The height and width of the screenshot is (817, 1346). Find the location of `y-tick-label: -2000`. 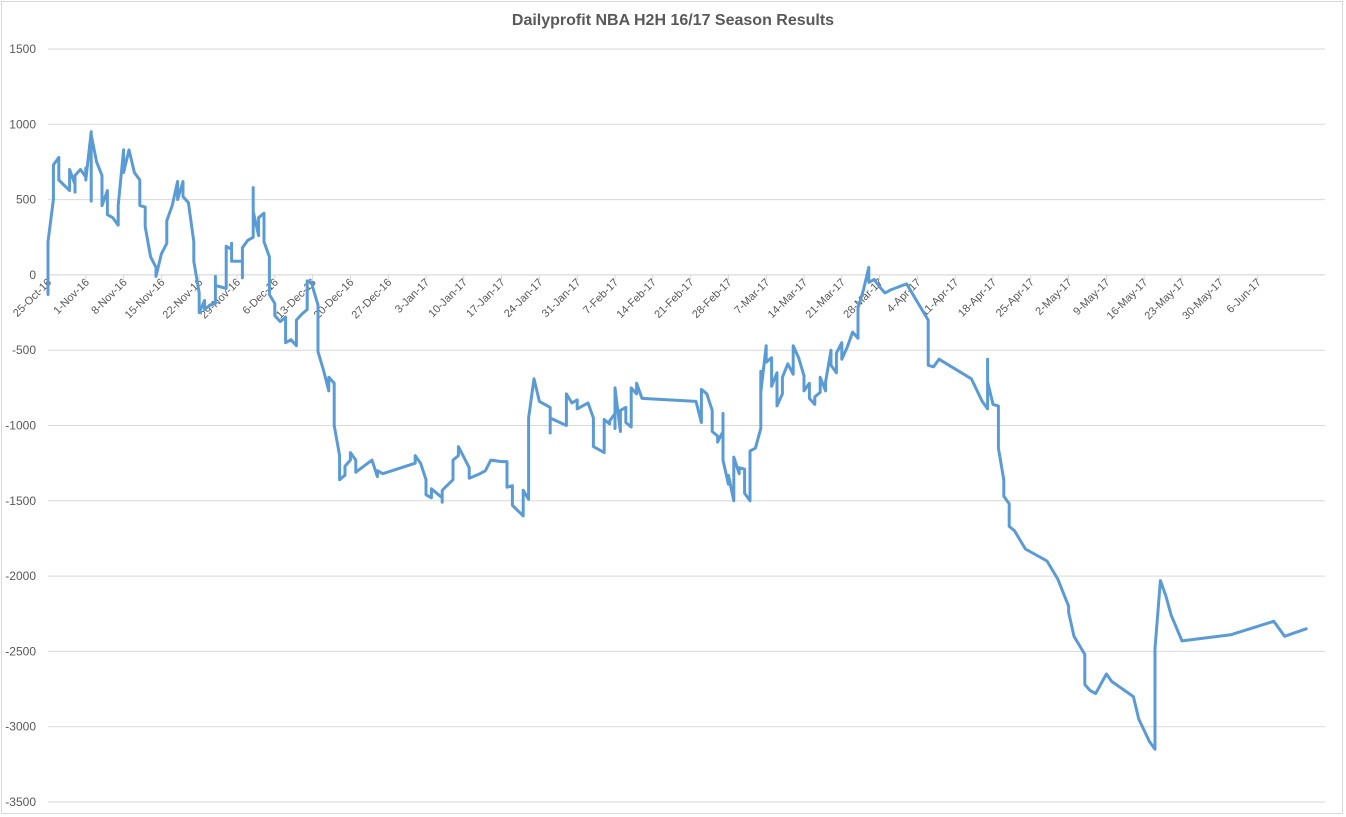

y-tick-label: -2000 is located at coordinates (20, 576).